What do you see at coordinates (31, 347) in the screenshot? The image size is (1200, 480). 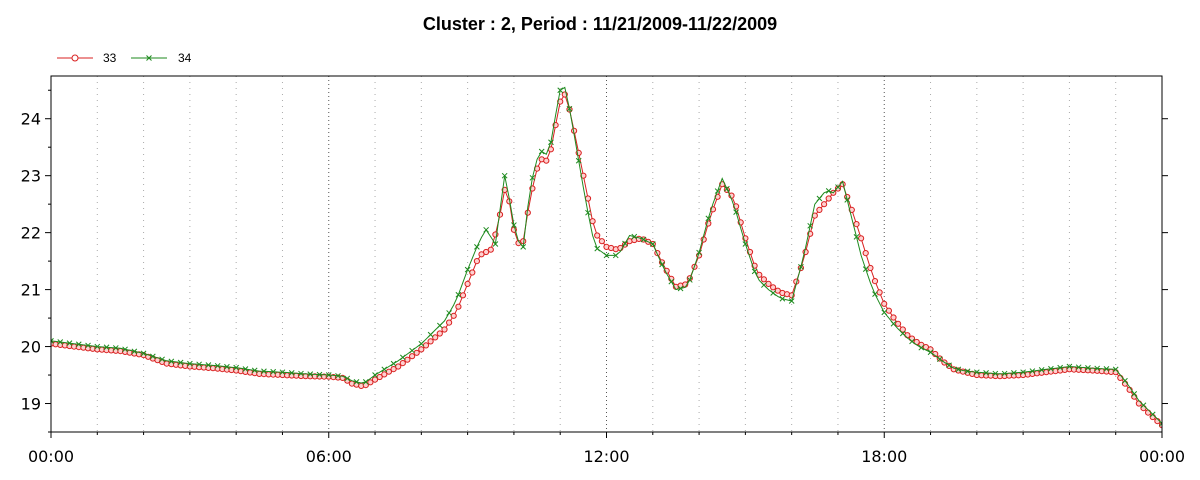 I see `y-tick-label: 20` at bounding box center [31, 347].